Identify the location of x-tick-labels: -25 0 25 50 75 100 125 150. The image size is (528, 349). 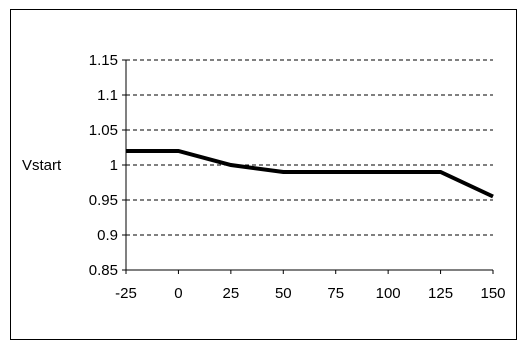
(310, 293).